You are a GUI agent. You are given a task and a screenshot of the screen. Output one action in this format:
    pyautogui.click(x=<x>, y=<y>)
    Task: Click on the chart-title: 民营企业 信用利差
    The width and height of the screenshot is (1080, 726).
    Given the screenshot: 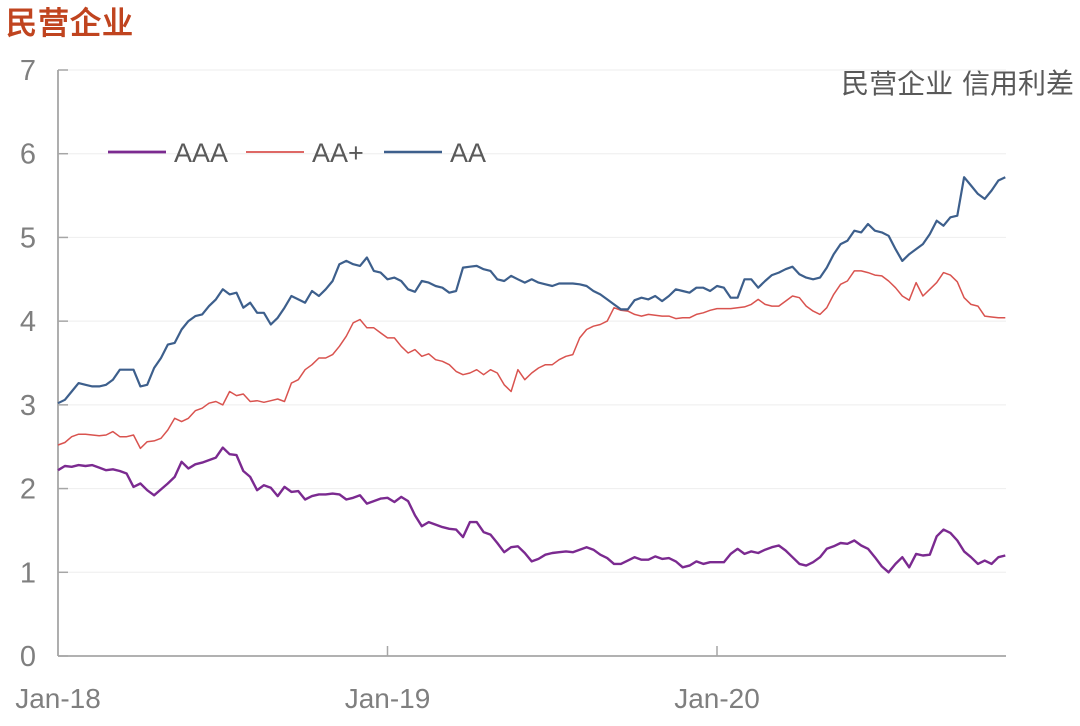 What is the action you would take?
    pyautogui.click(x=957, y=83)
    